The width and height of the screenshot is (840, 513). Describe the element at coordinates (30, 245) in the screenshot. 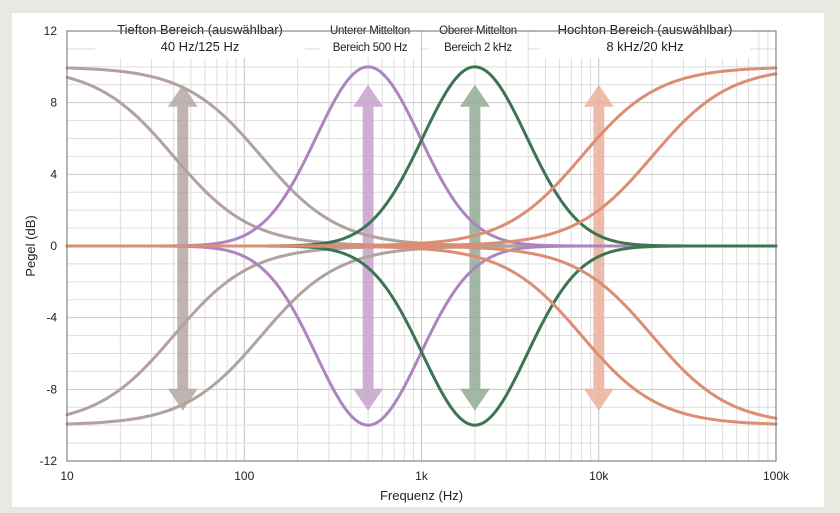

I see `y-axis-label: Pegel (dB)` at that location.